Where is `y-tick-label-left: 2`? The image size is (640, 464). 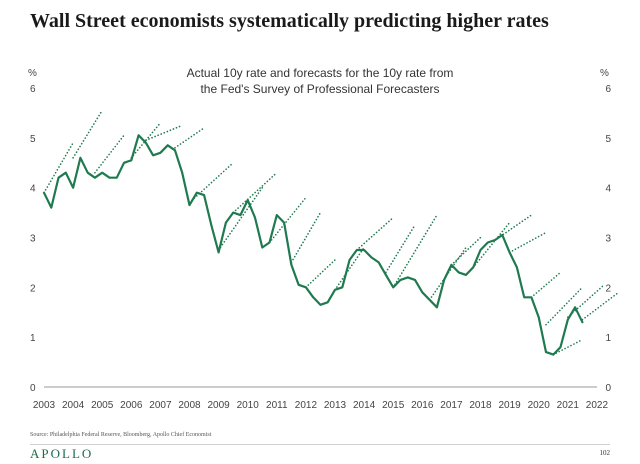
y-tick-label-left: 2 is located at coordinates (33, 288).